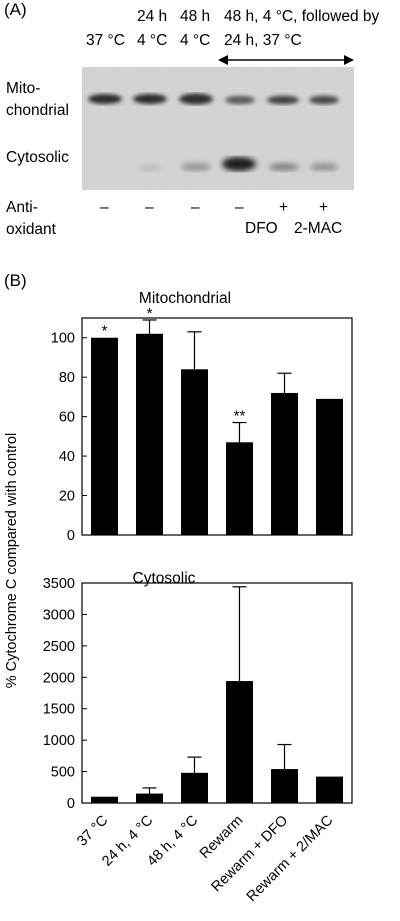 The image size is (400, 921). I want to click on header-24h: 24 h, so click(152, 16).